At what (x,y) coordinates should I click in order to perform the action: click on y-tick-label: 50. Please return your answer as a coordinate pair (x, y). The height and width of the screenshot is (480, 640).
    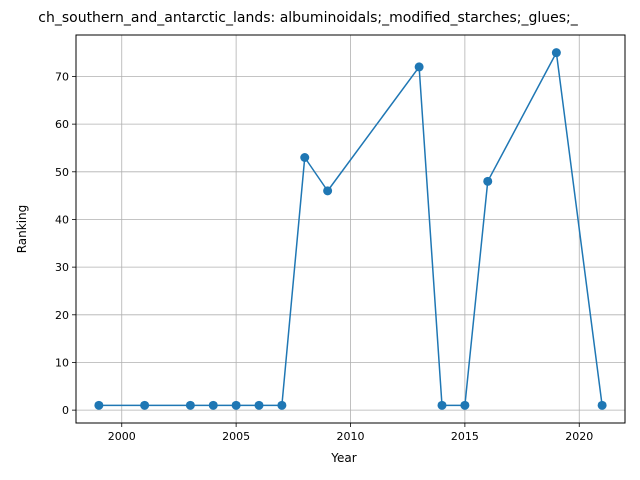
    Looking at the image, I should click on (62, 172).